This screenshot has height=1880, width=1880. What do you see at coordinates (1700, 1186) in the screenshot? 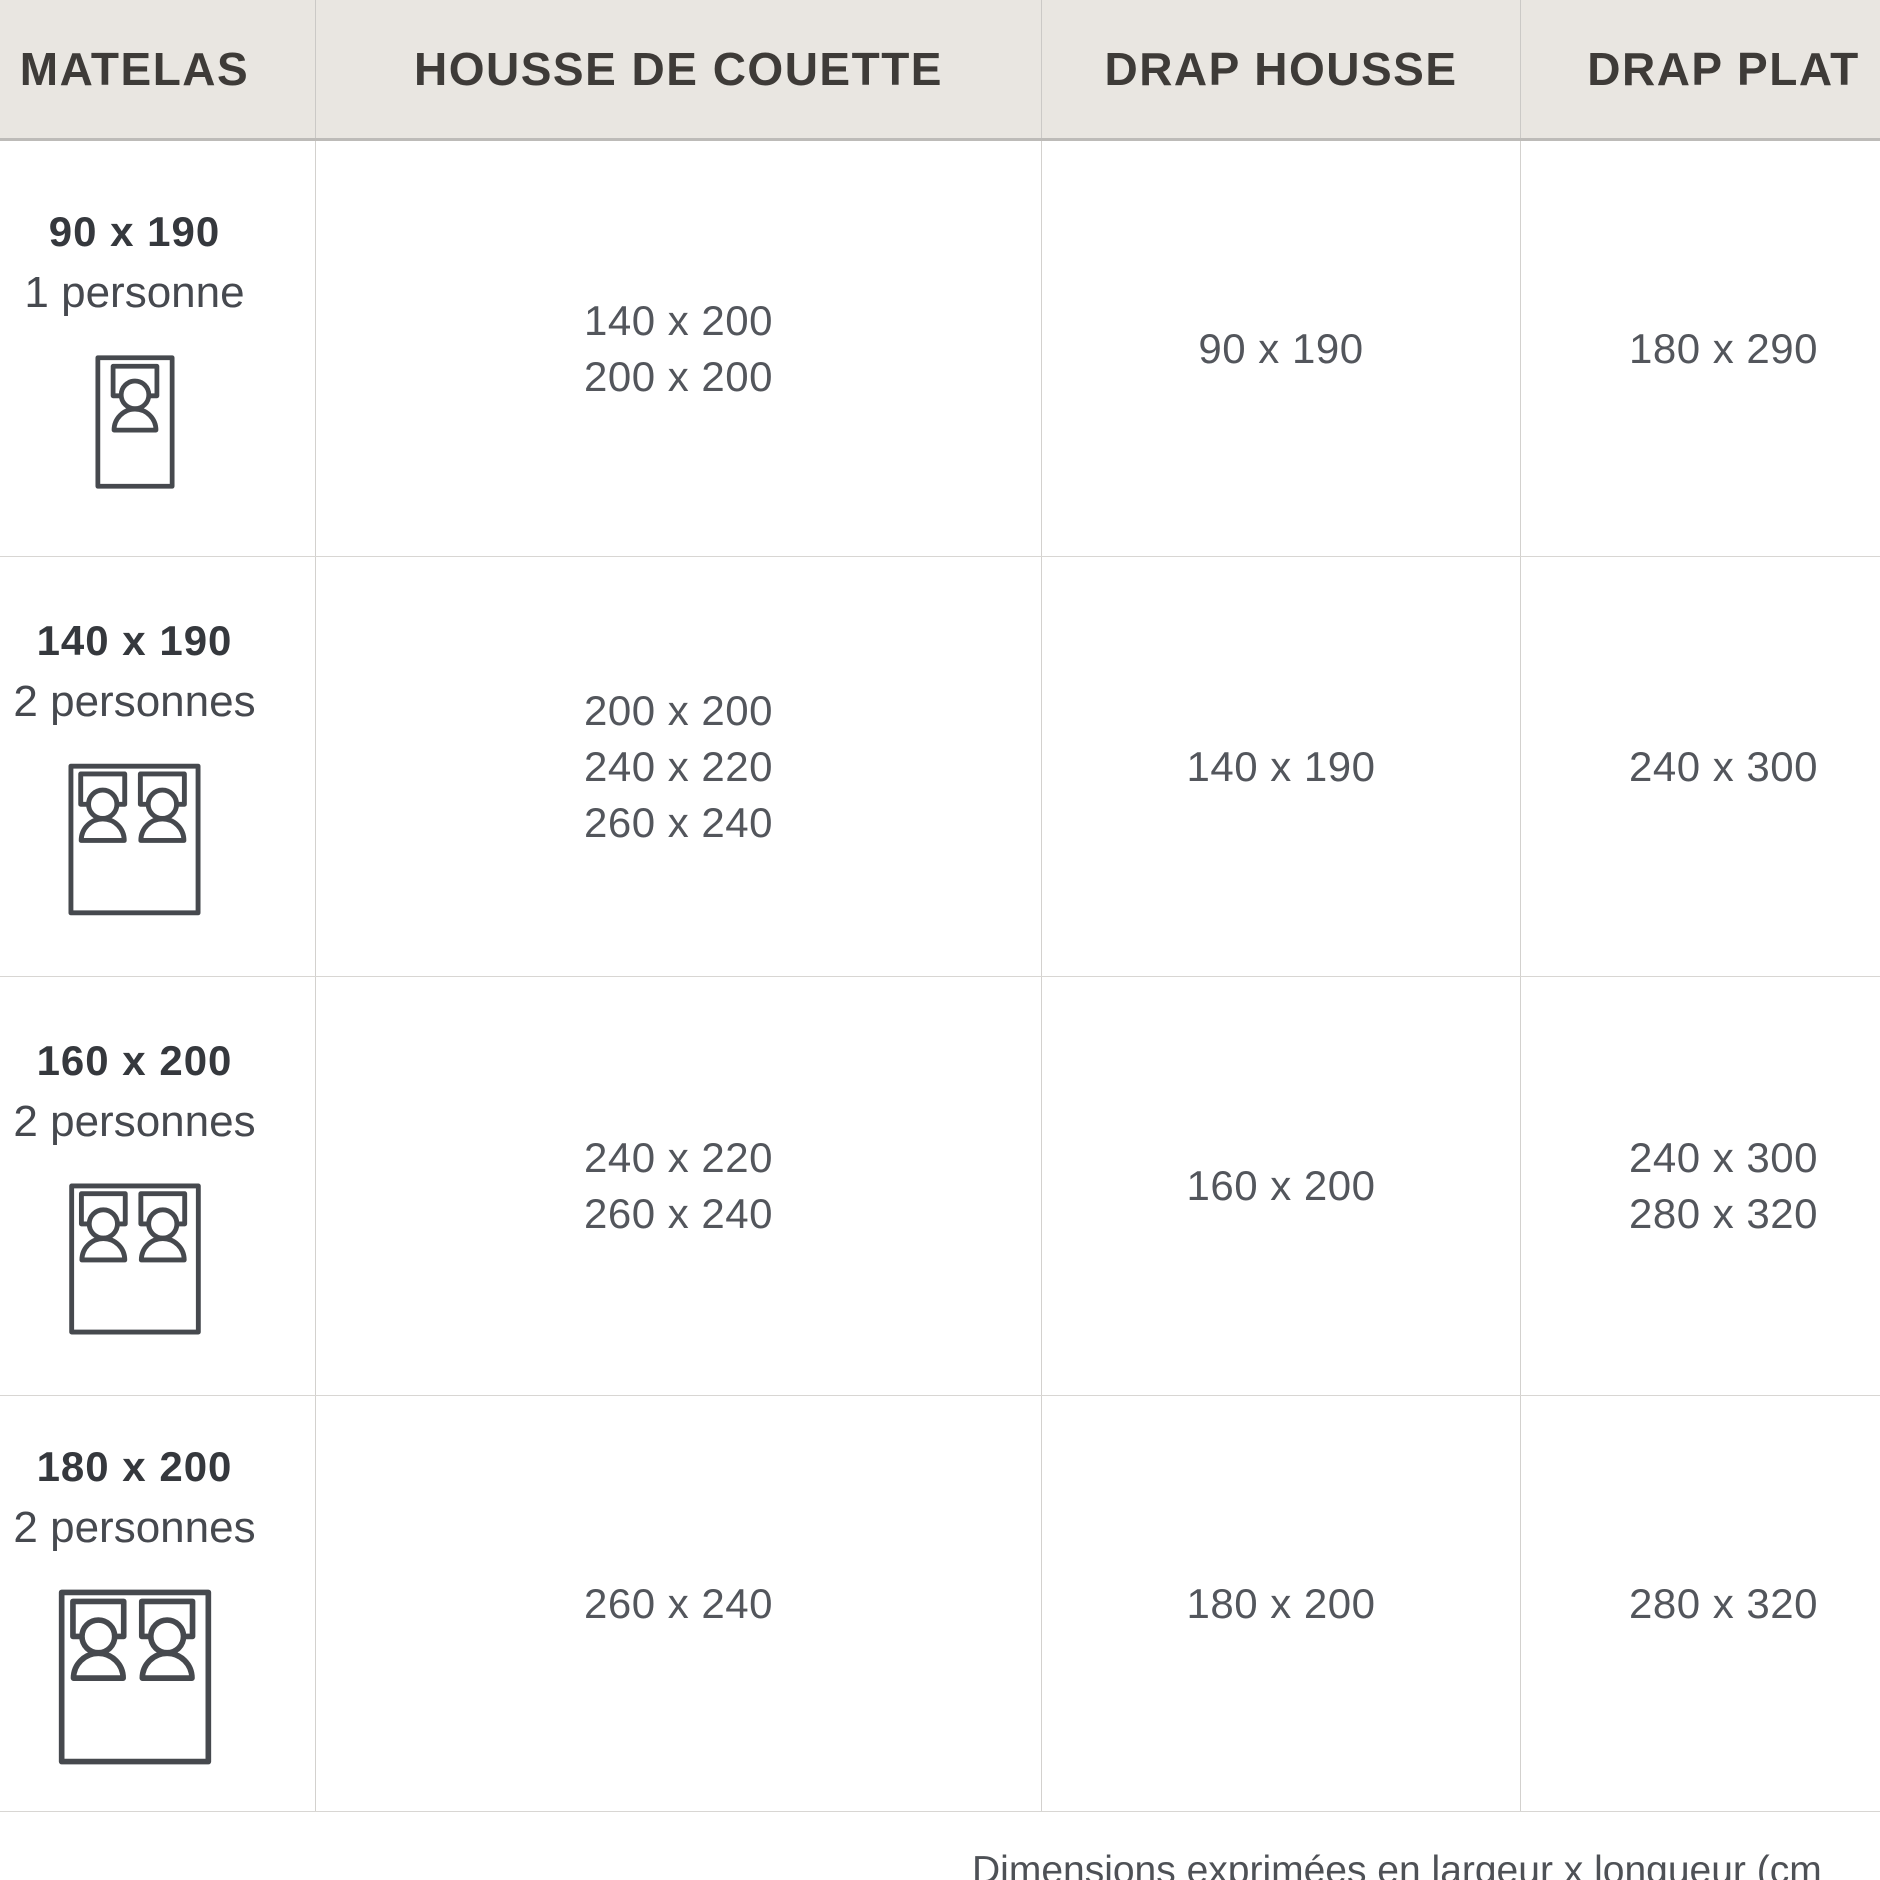
I see `flat-sheet-cell: 240 x 300 280 x 320` at bounding box center [1700, 1186].